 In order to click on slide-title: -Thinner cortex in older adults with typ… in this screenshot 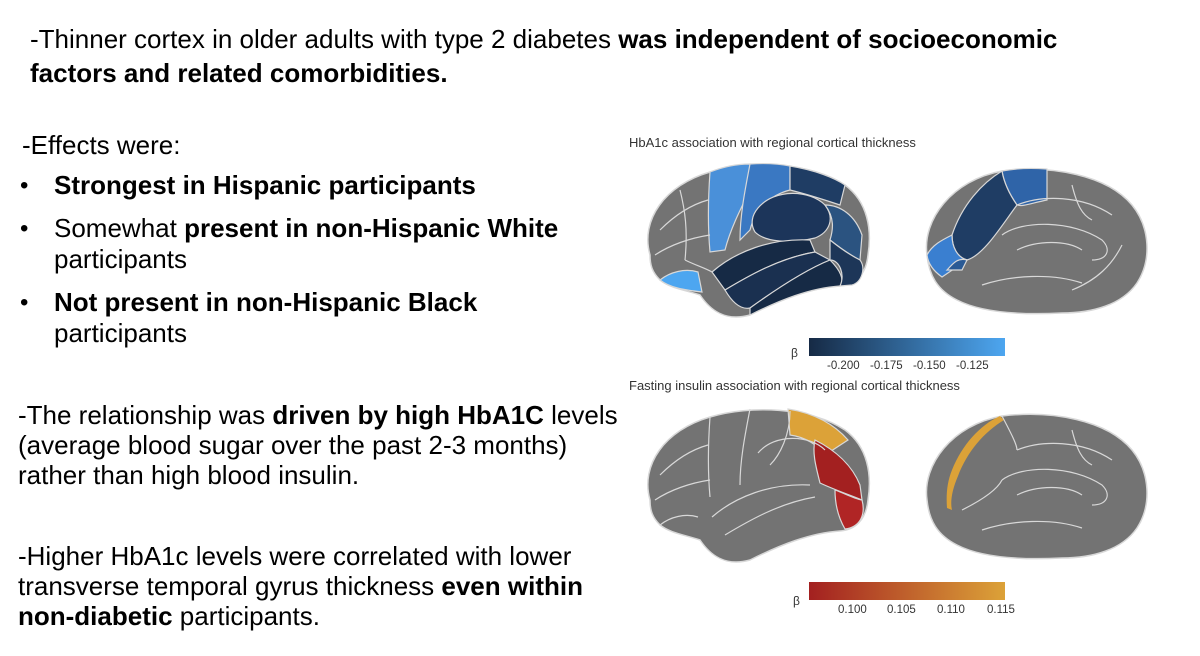, I will do `click(580, 56)`.